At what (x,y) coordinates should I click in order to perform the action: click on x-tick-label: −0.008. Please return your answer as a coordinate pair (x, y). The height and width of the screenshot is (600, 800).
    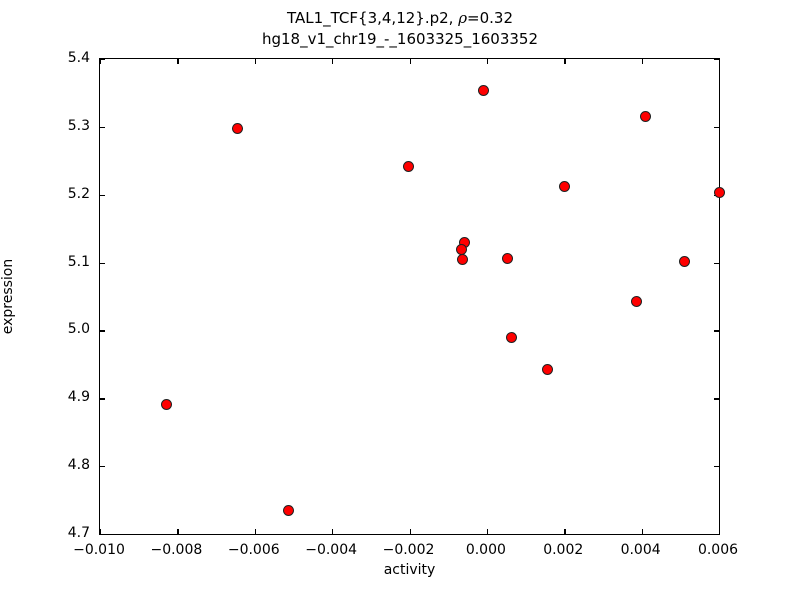
    Looking at the image, I should click on (176, 550).